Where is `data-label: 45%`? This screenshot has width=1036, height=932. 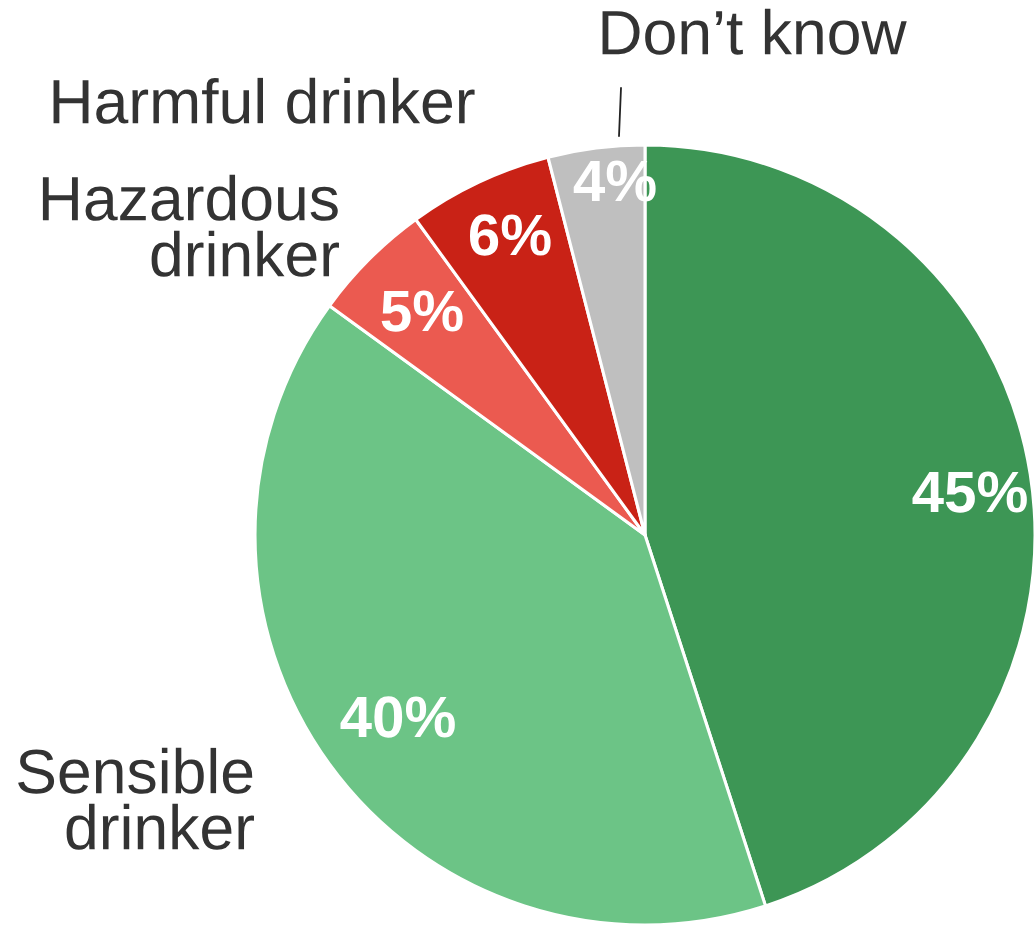 data-label: 45% is located at coordinates (969, 492).